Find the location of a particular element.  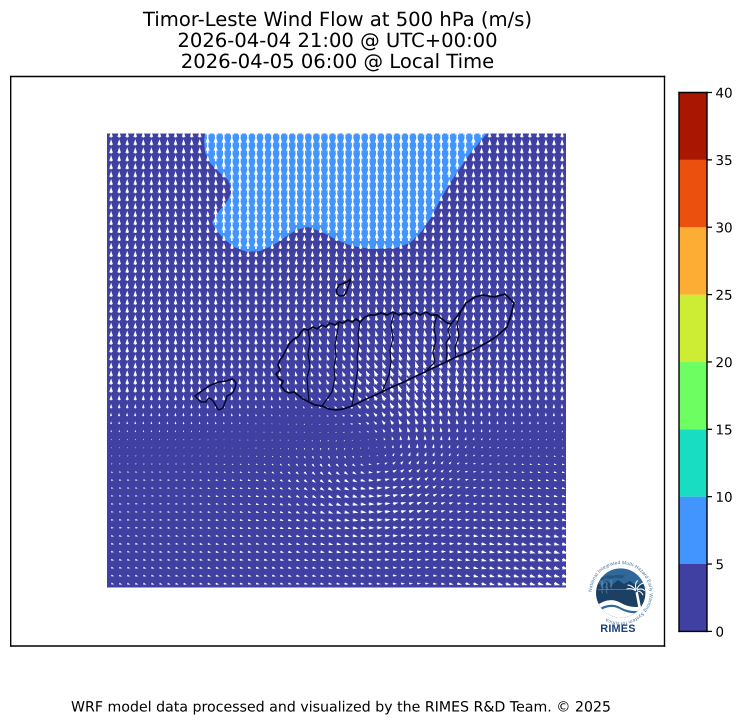

svg-text: RIMES is located at coordinates (617, 629).